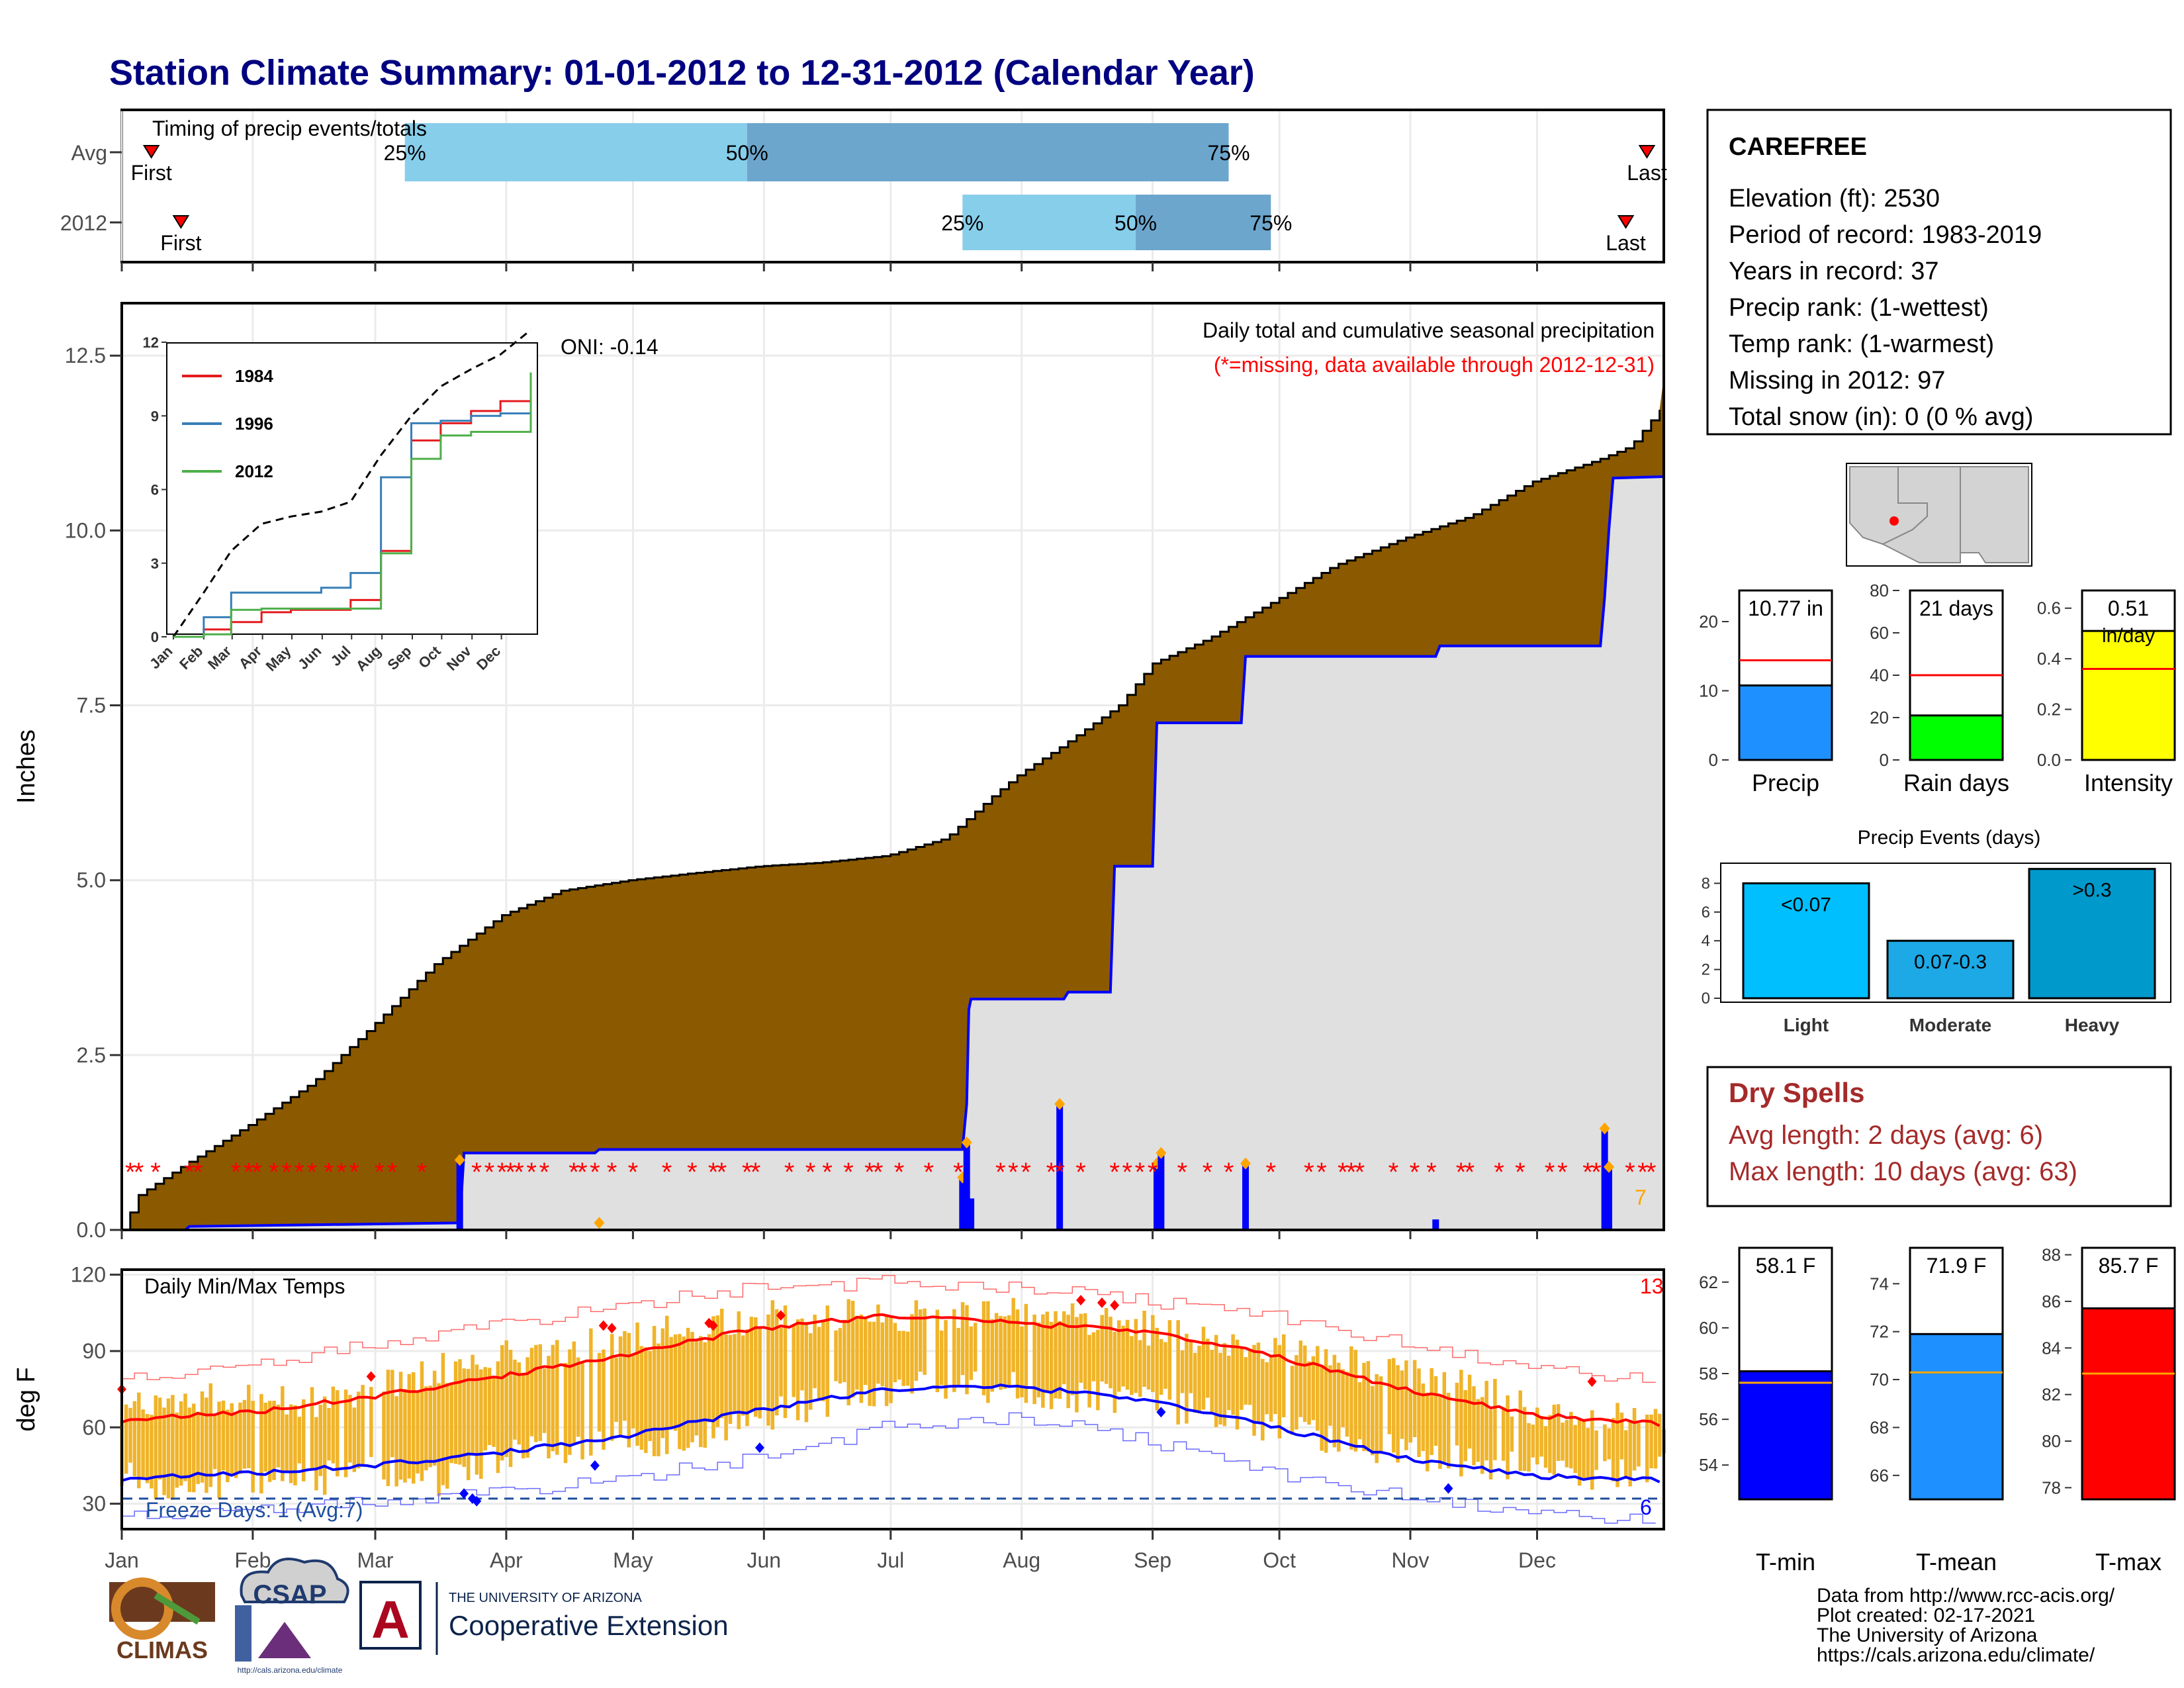 This screenshot has width=2184, height=1688. What do you see at coordinates (1880, 633) in the screenshot?
I see `pbar-ytick-label: 60` at bounding box center [1880, 633].